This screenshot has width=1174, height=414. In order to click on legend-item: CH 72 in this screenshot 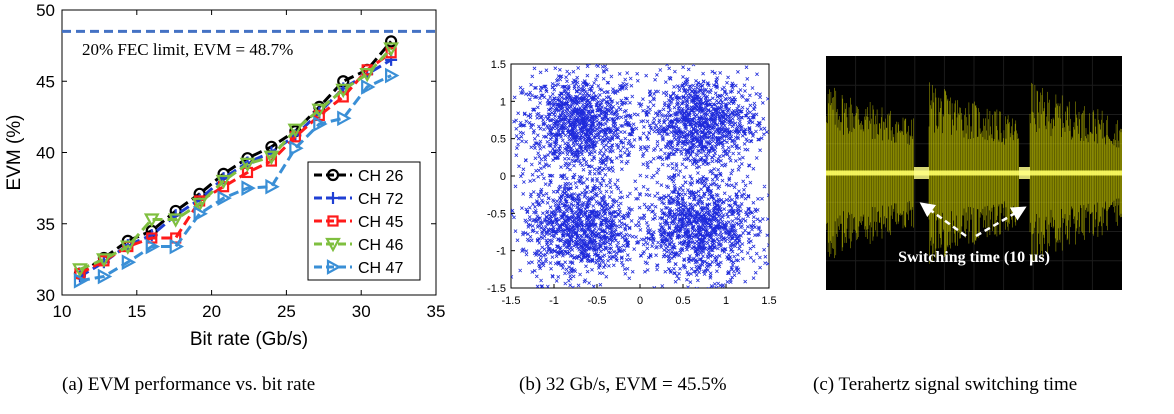, I will do `click(358, 199)`.